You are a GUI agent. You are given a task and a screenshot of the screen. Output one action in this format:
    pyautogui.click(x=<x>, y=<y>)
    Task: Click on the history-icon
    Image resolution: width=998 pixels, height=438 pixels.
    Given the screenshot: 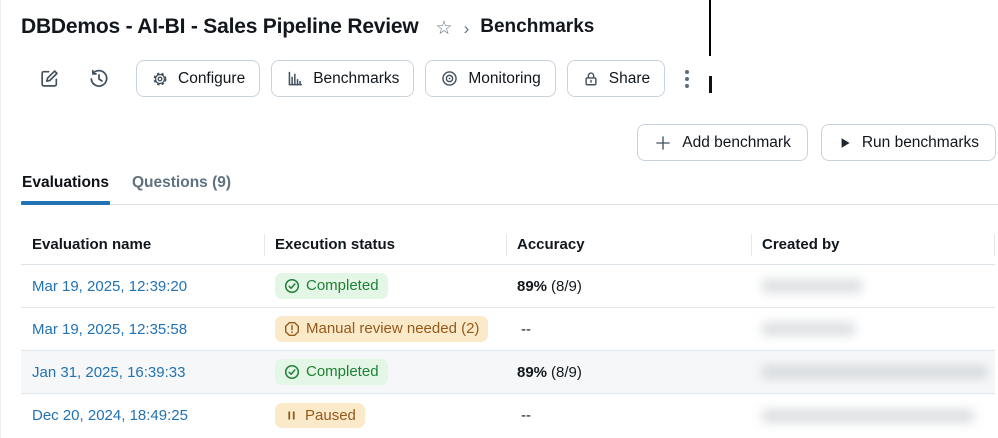 What is the action you would take?
    pyautogui.click(x=99, y=79)
    